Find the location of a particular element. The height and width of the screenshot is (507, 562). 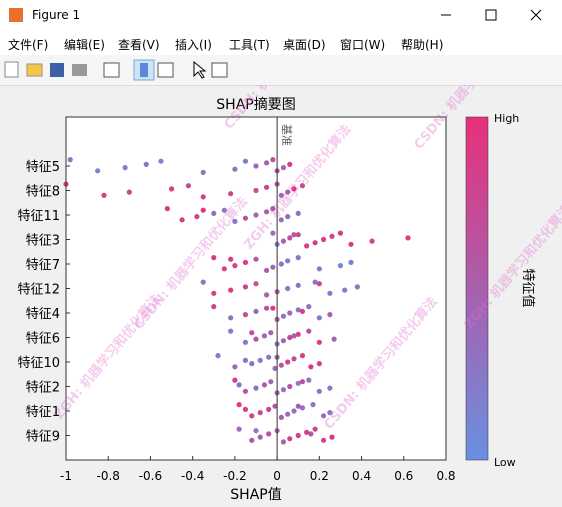

title-bar: Figure 1 is located at coordinates (281, 15).